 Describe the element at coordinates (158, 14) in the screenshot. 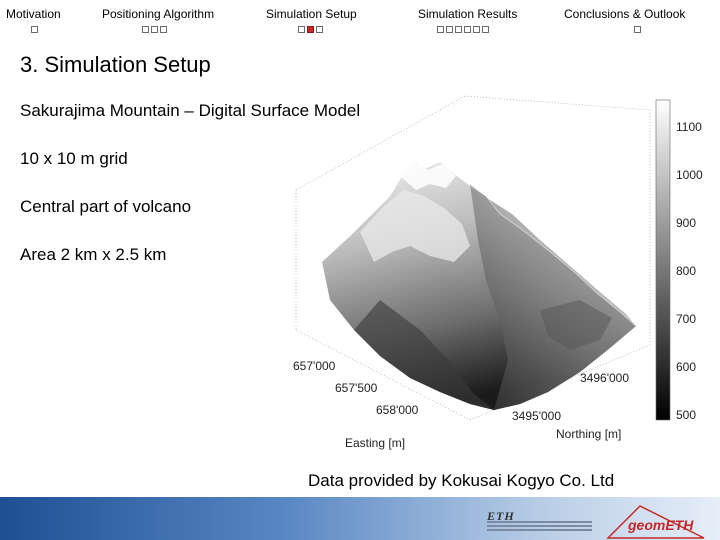

I see `nav-section-positioning-algorithm: Positioning Algorithm` at that location.